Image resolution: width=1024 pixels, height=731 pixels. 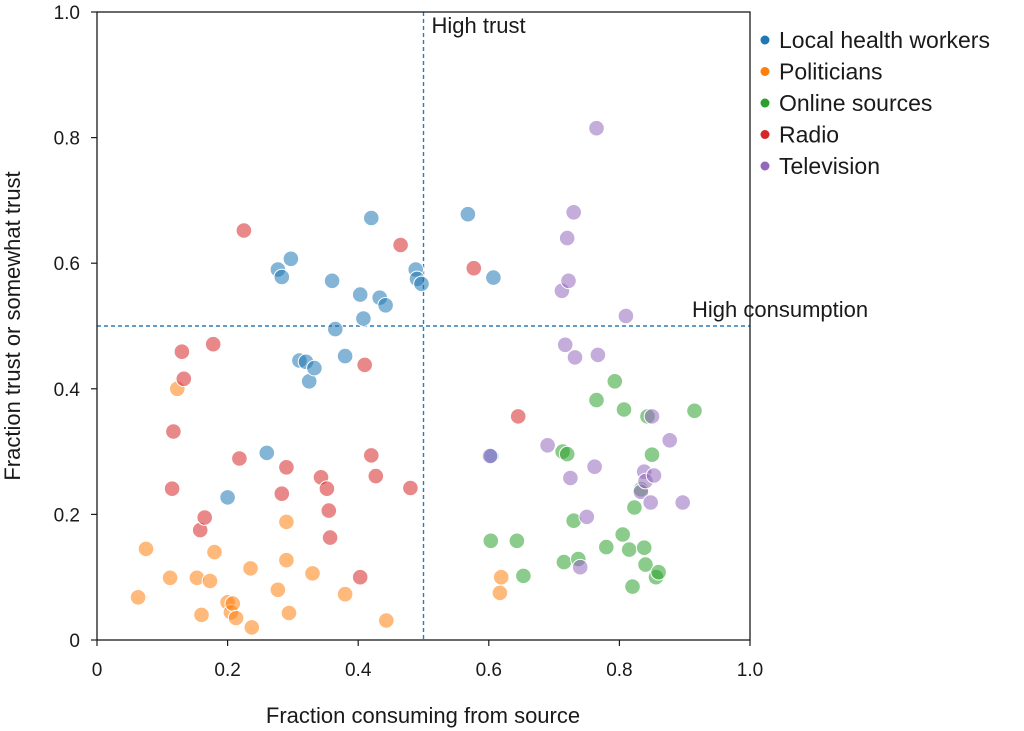 I want to click on y-tick-label: 0.2, so click(x=67, y=515).